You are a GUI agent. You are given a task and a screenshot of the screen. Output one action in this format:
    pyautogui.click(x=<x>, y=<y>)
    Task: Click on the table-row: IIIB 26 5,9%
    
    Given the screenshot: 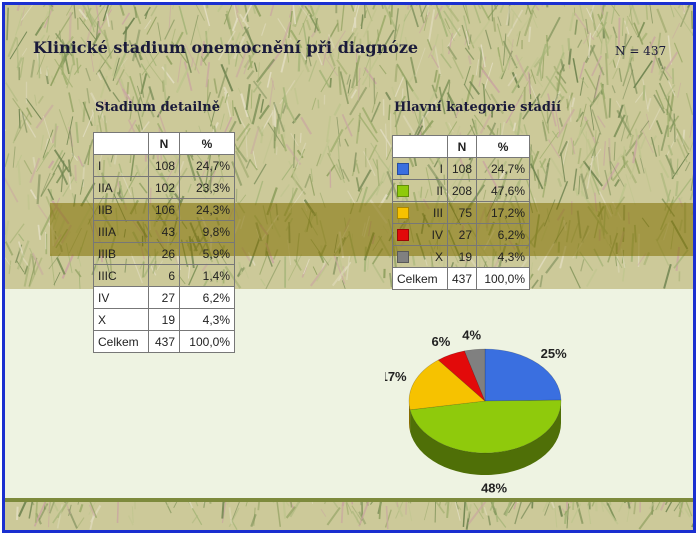 What is the action you would take?
    pyautogui.click(x=164, y=253)
    